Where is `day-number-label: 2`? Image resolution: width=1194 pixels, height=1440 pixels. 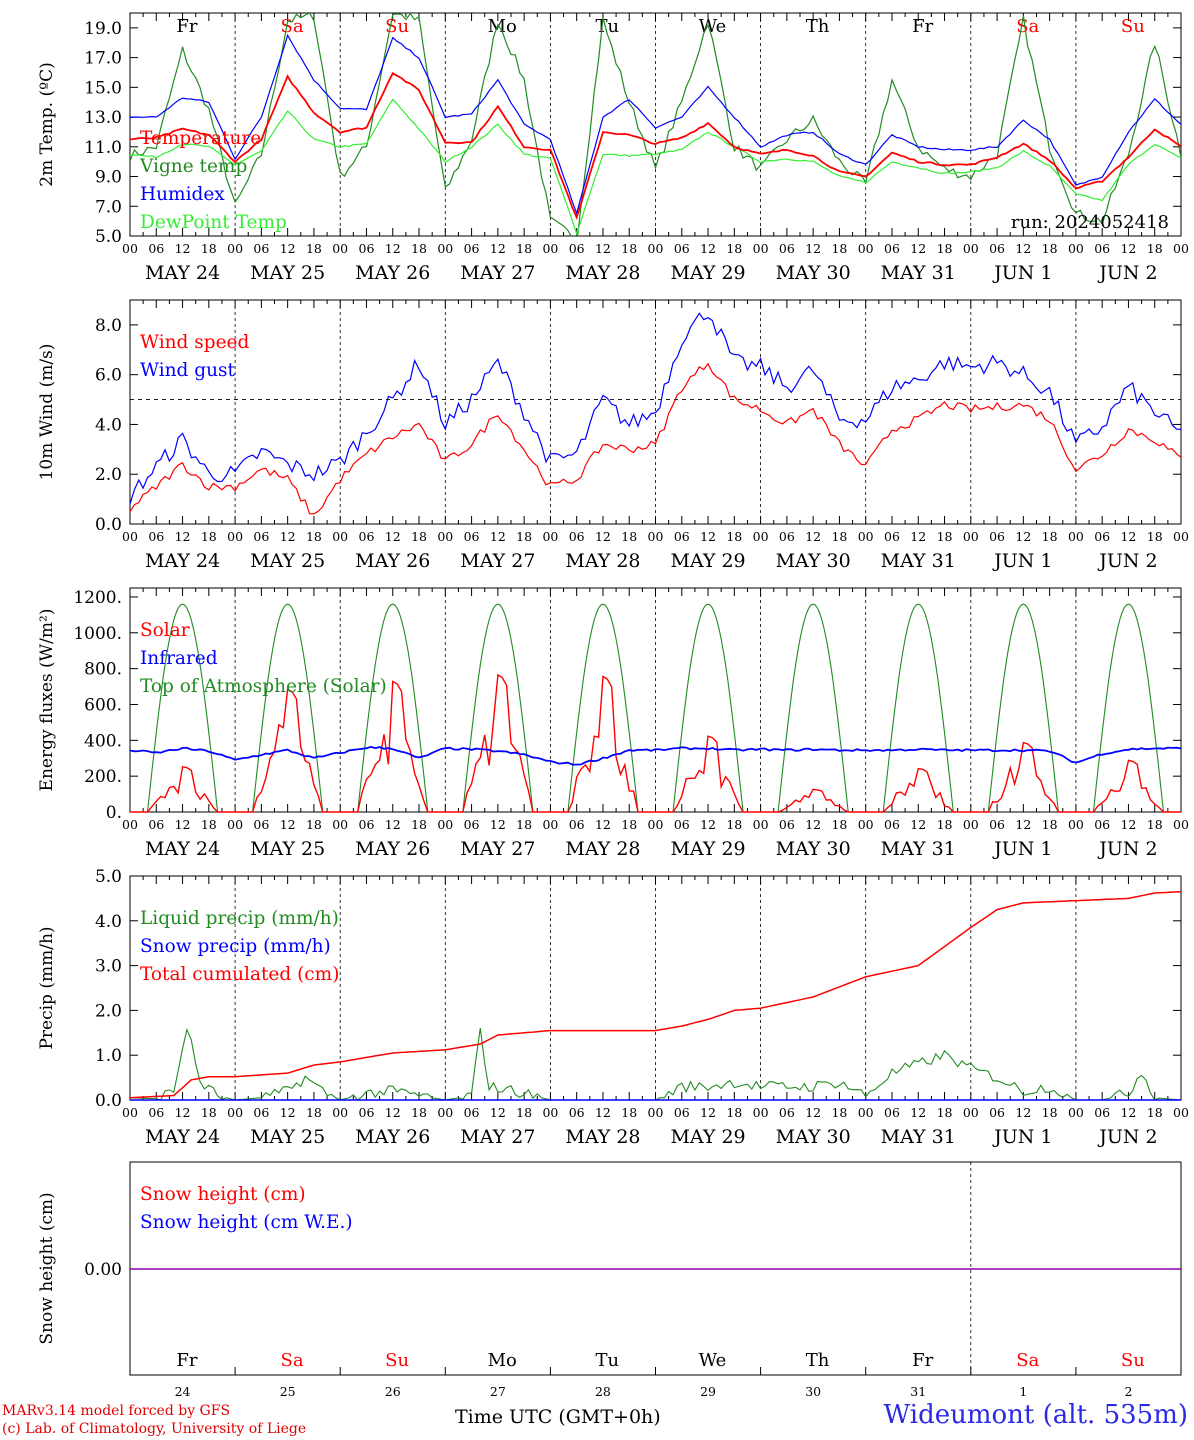 day-number-label: 2 is located at coordinates (1128, 1391).